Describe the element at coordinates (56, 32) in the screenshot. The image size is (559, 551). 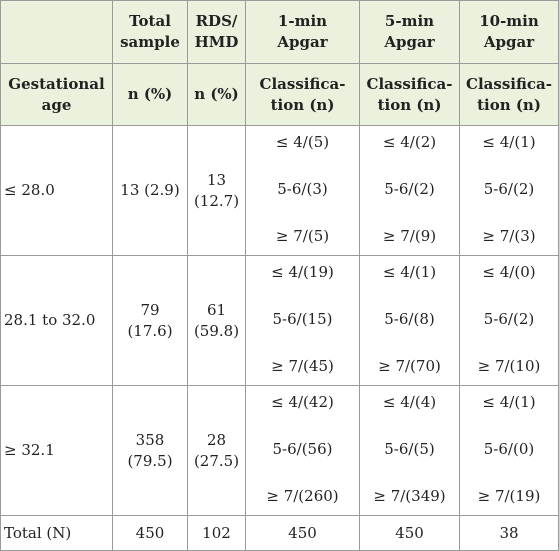
I see `header-cell` at that location.